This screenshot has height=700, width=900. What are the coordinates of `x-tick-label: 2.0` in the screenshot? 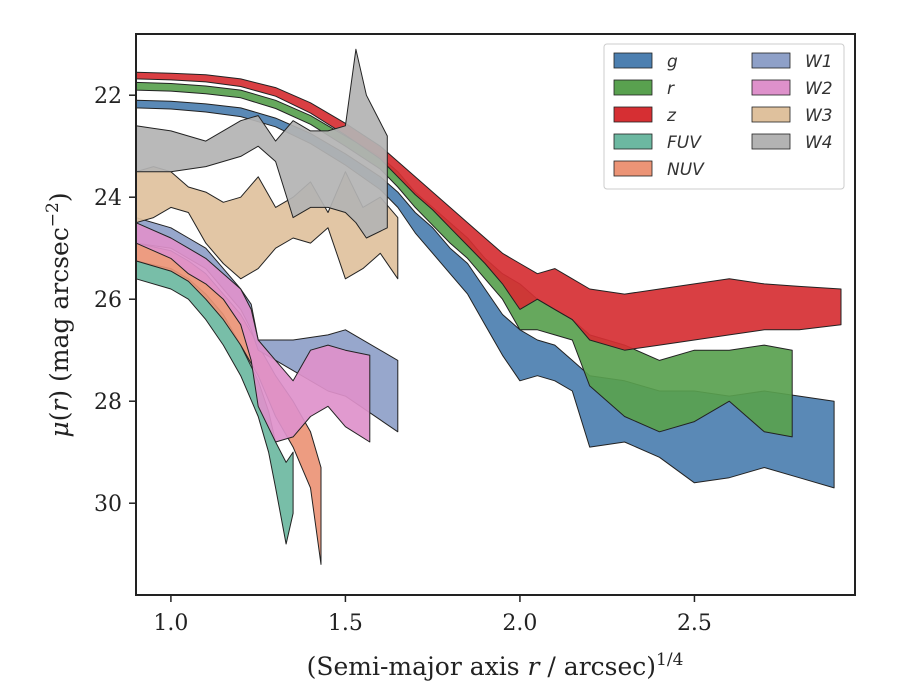 It's located at (519, 623).